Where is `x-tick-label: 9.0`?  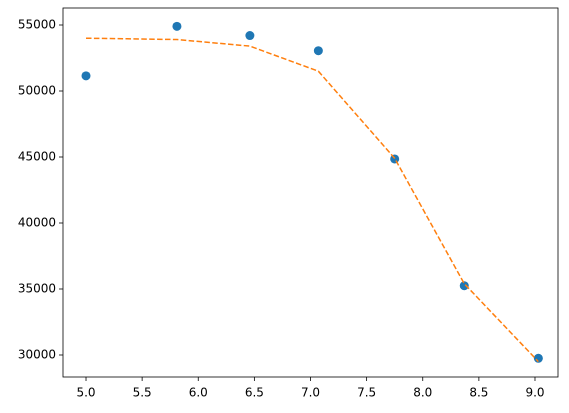 x-tick-label: 9.0 is located at coordinates (534, 393).